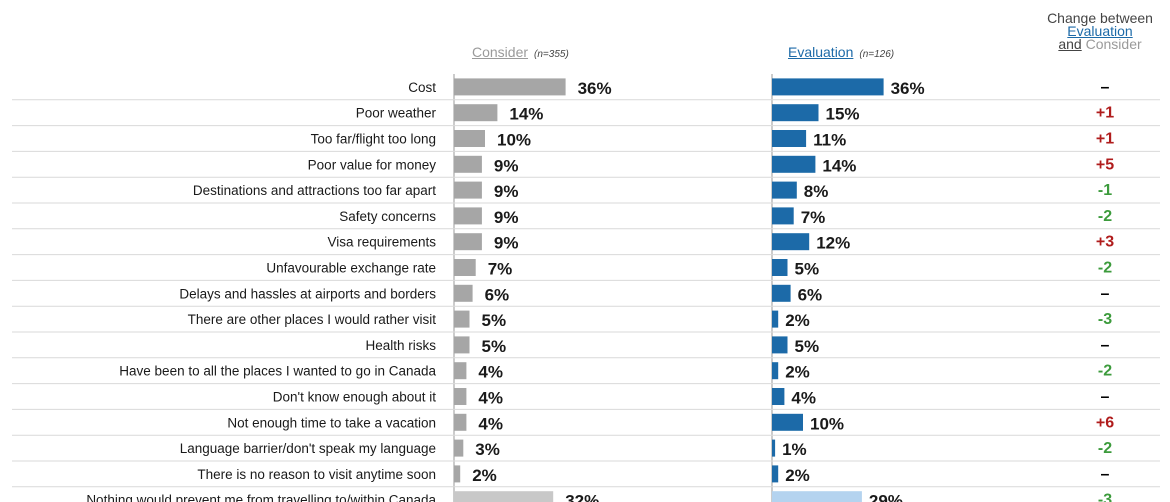 This screenshot has width=1170, height=502. Describe the element at coordinates (497, 294) in the screenshot. I see `consider-value-label: 6%` at that location.